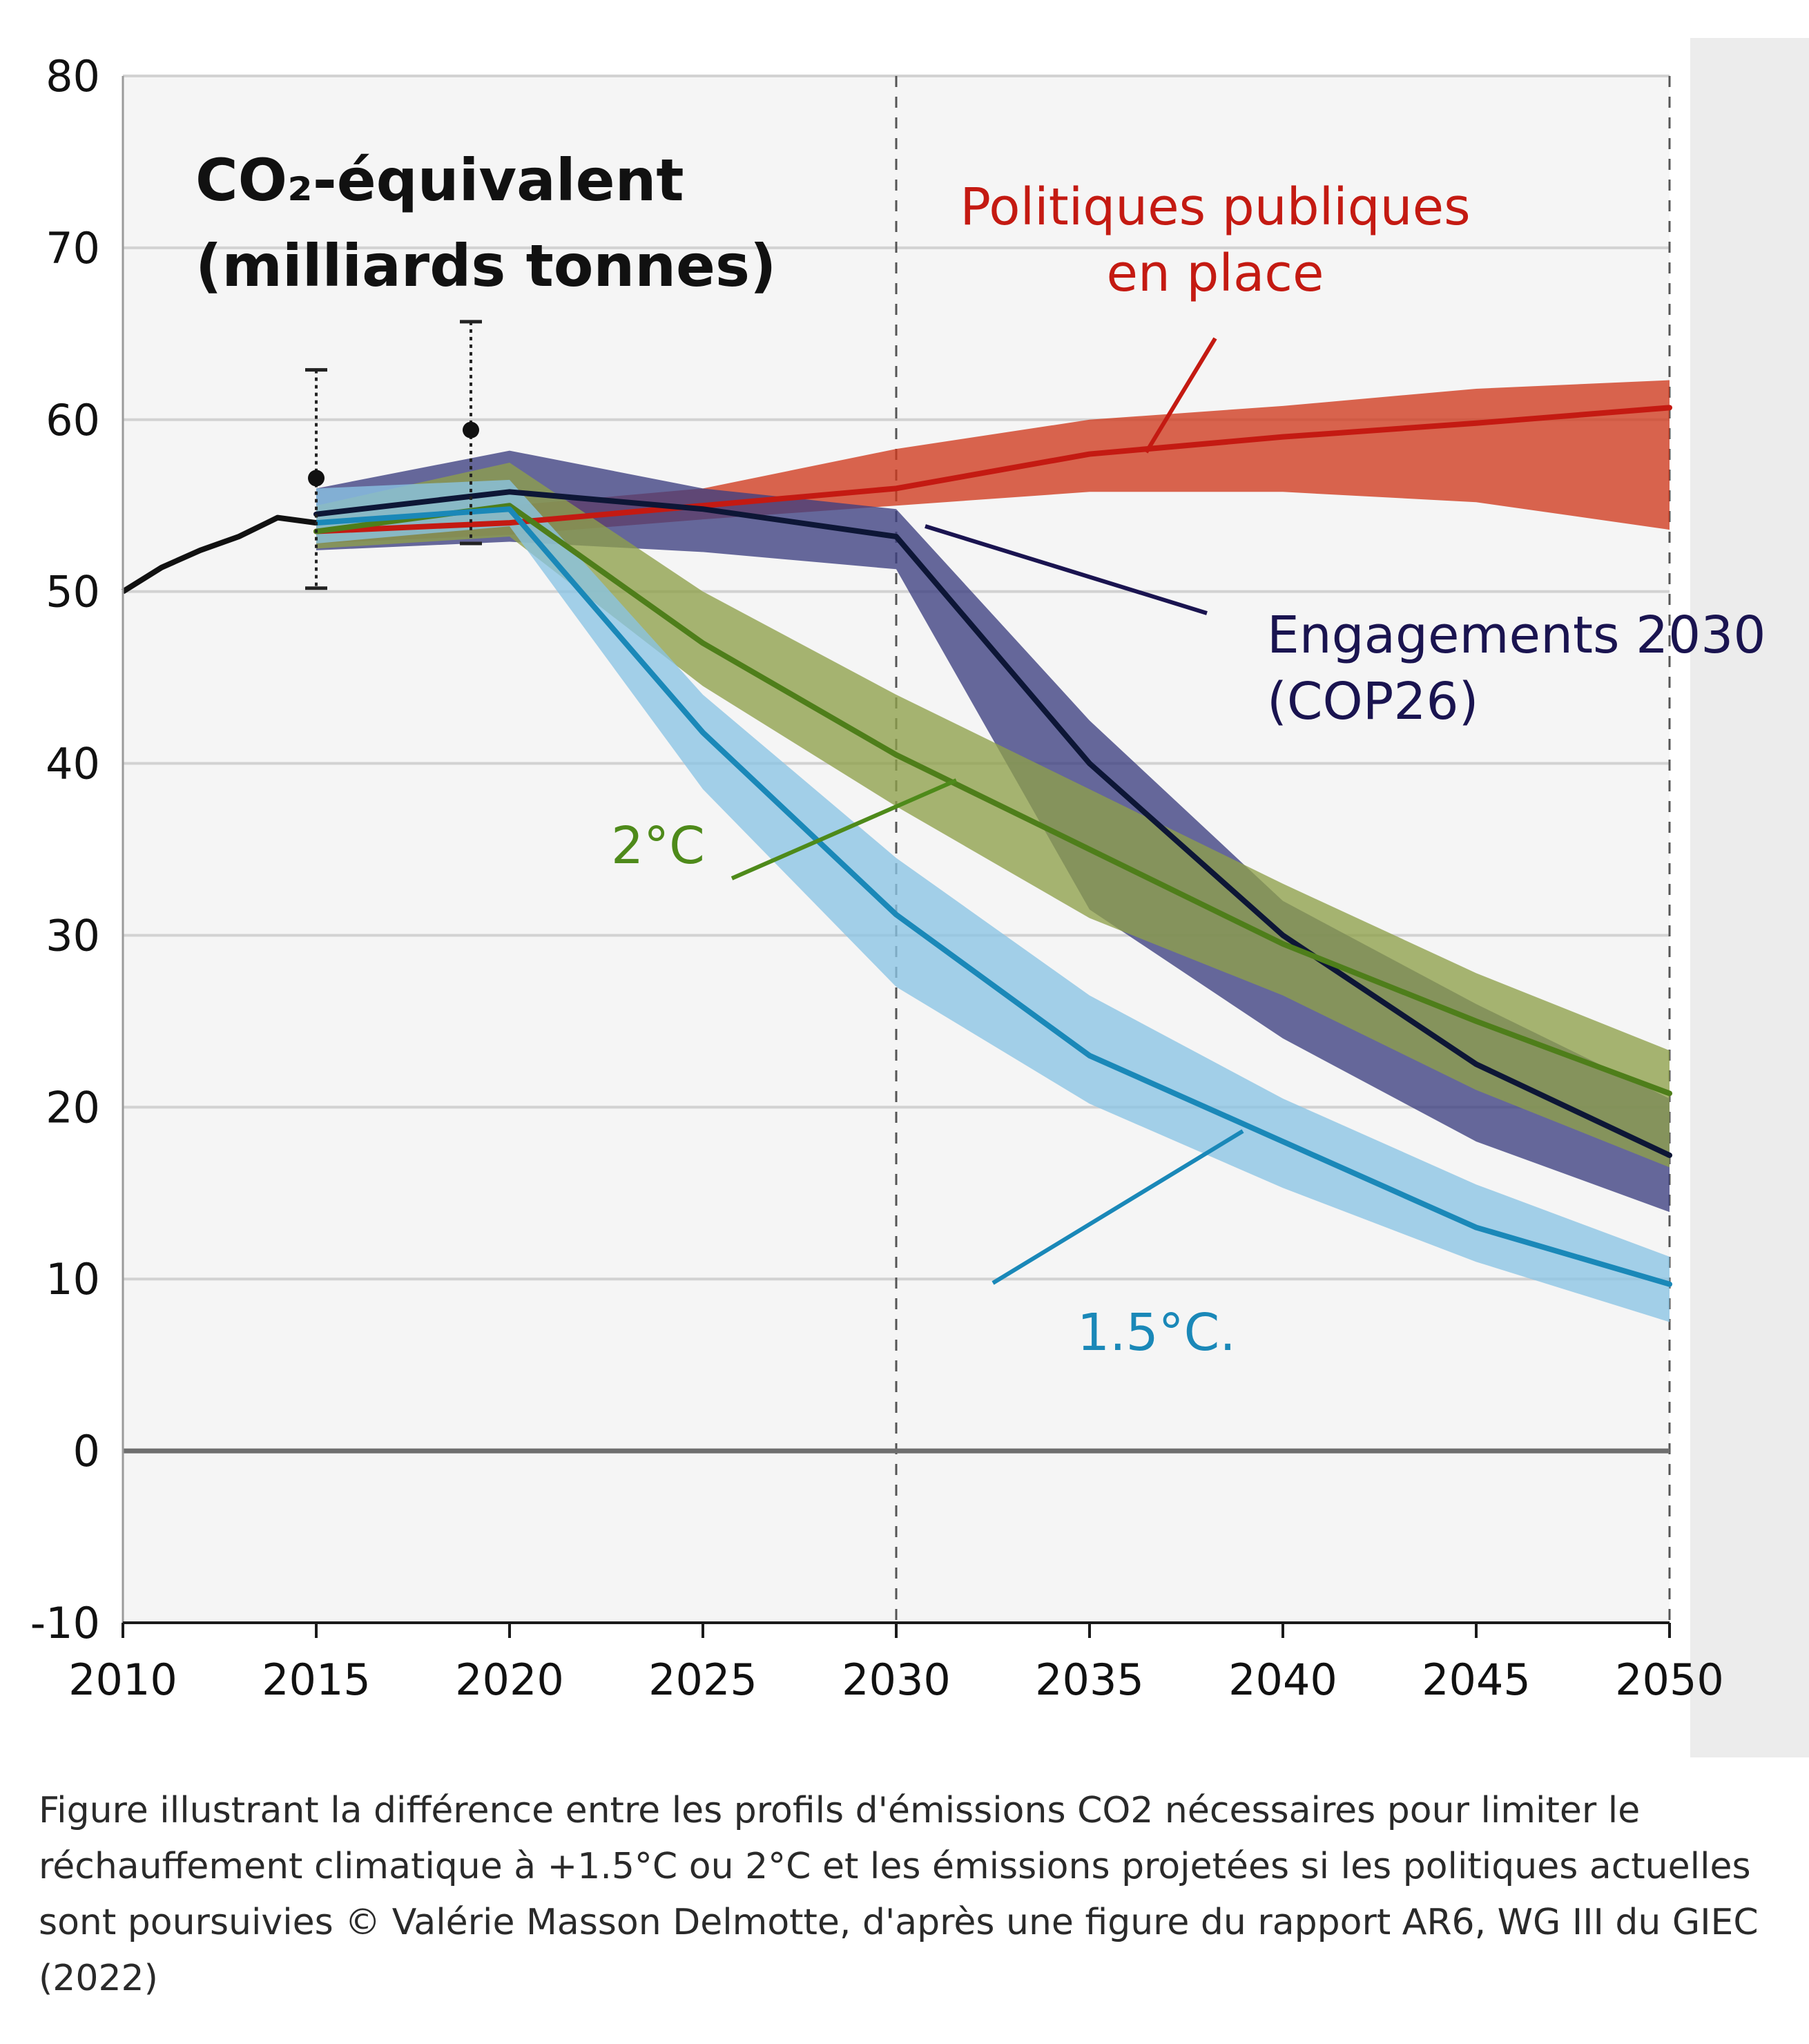 The image size is (1809, 2044). What do you see at coordinates (1282, 1680) in the screenshot?
I see `x-tick-label: 2040` at bounding box center [1282, 1680].